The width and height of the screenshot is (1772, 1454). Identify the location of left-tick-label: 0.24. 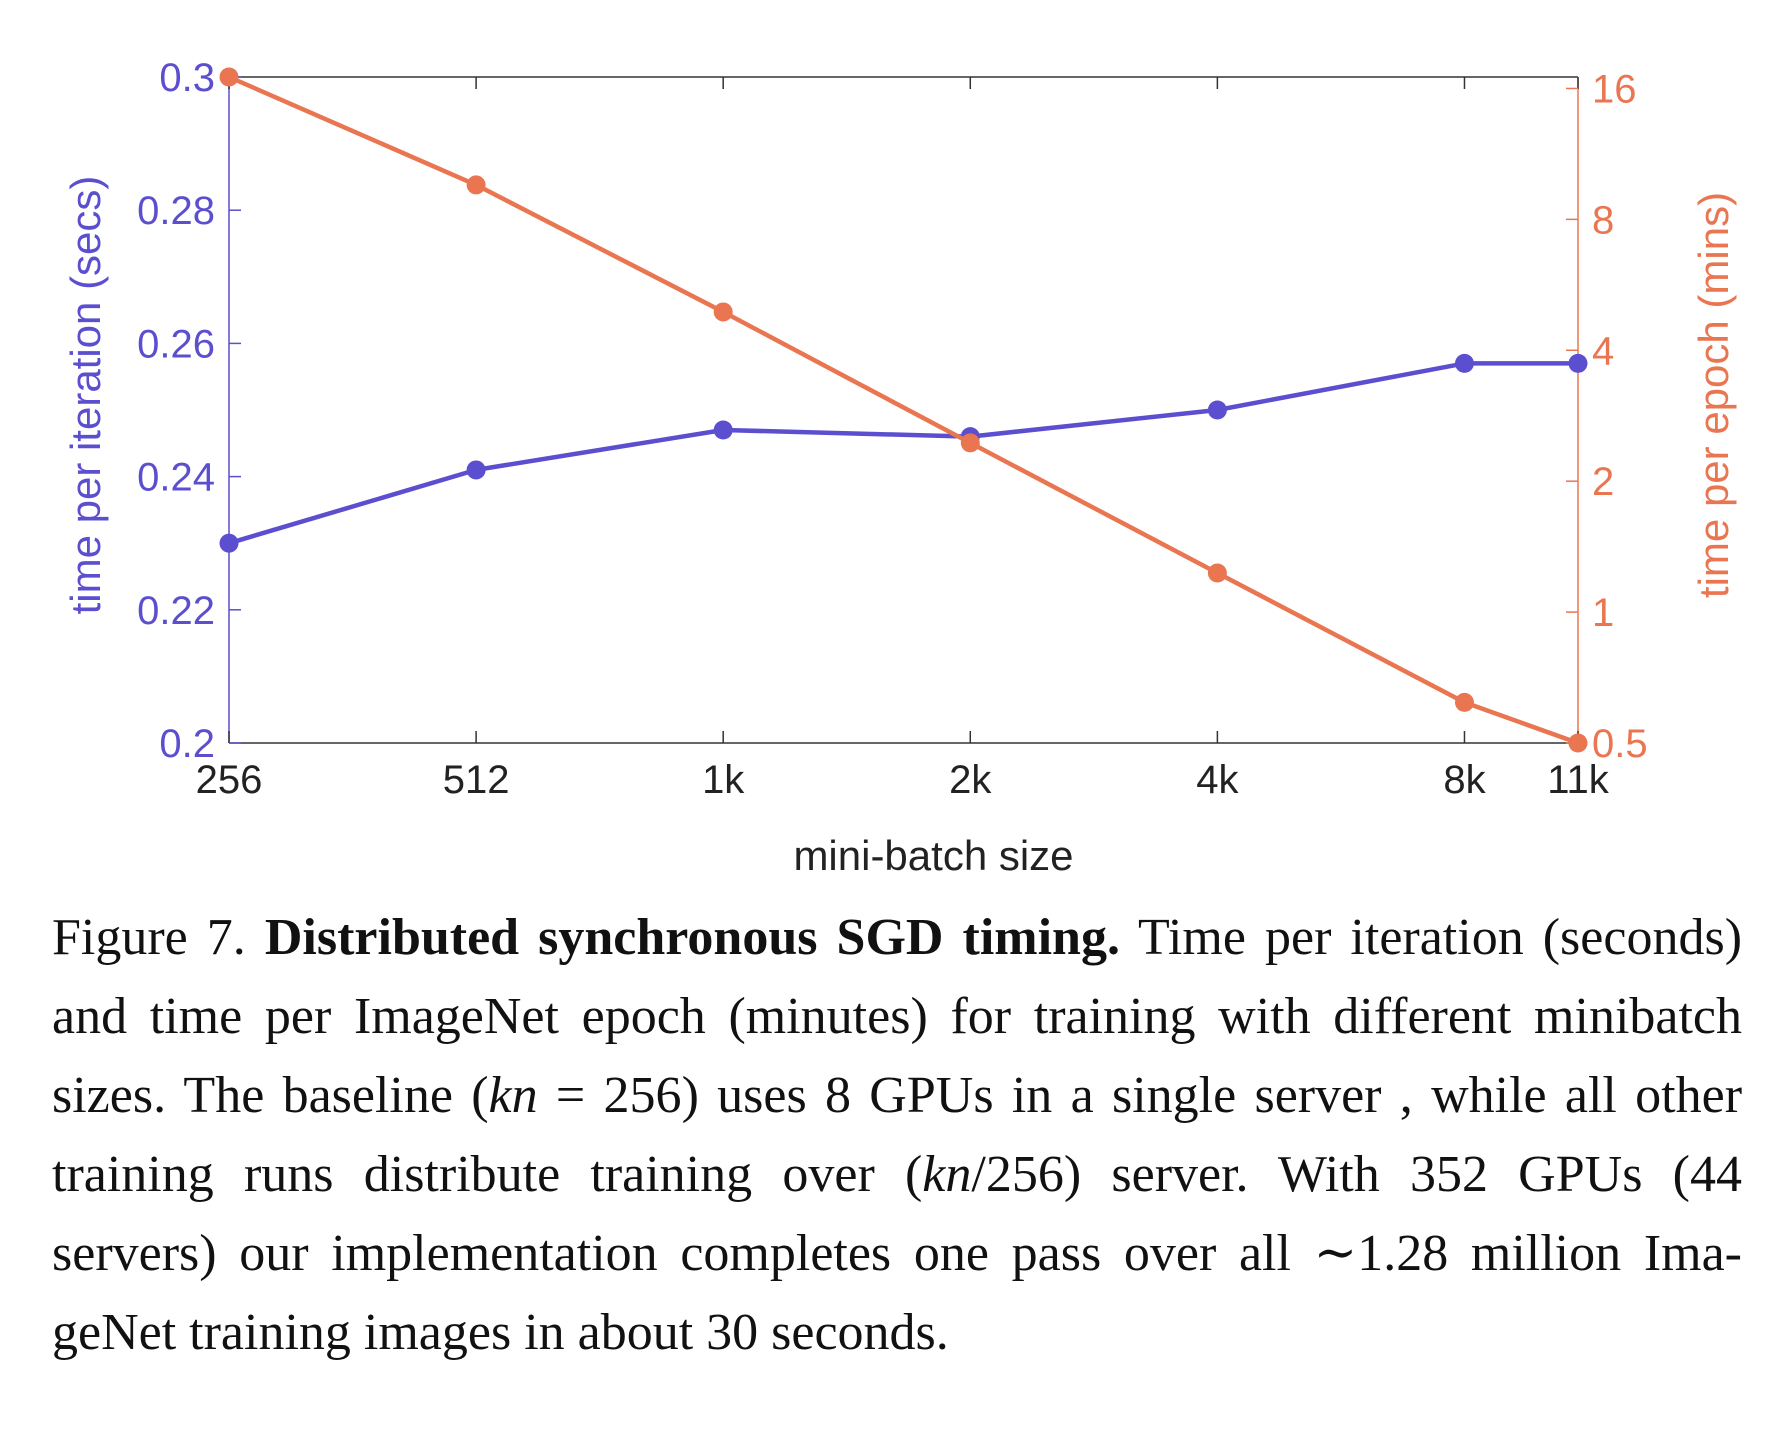
(176, 478).